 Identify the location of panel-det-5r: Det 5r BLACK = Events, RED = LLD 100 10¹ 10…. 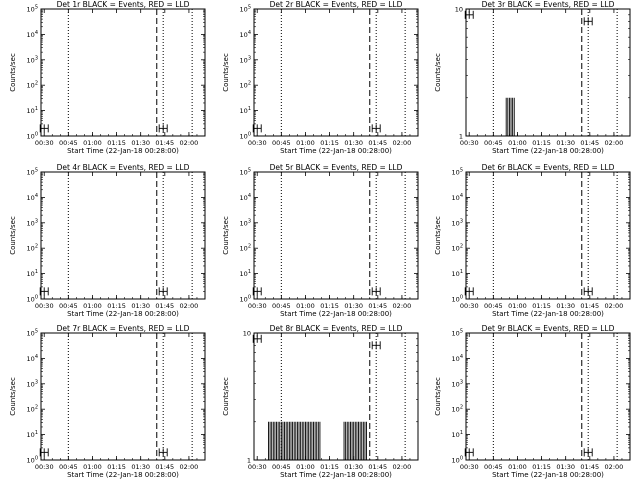
(320, 240).